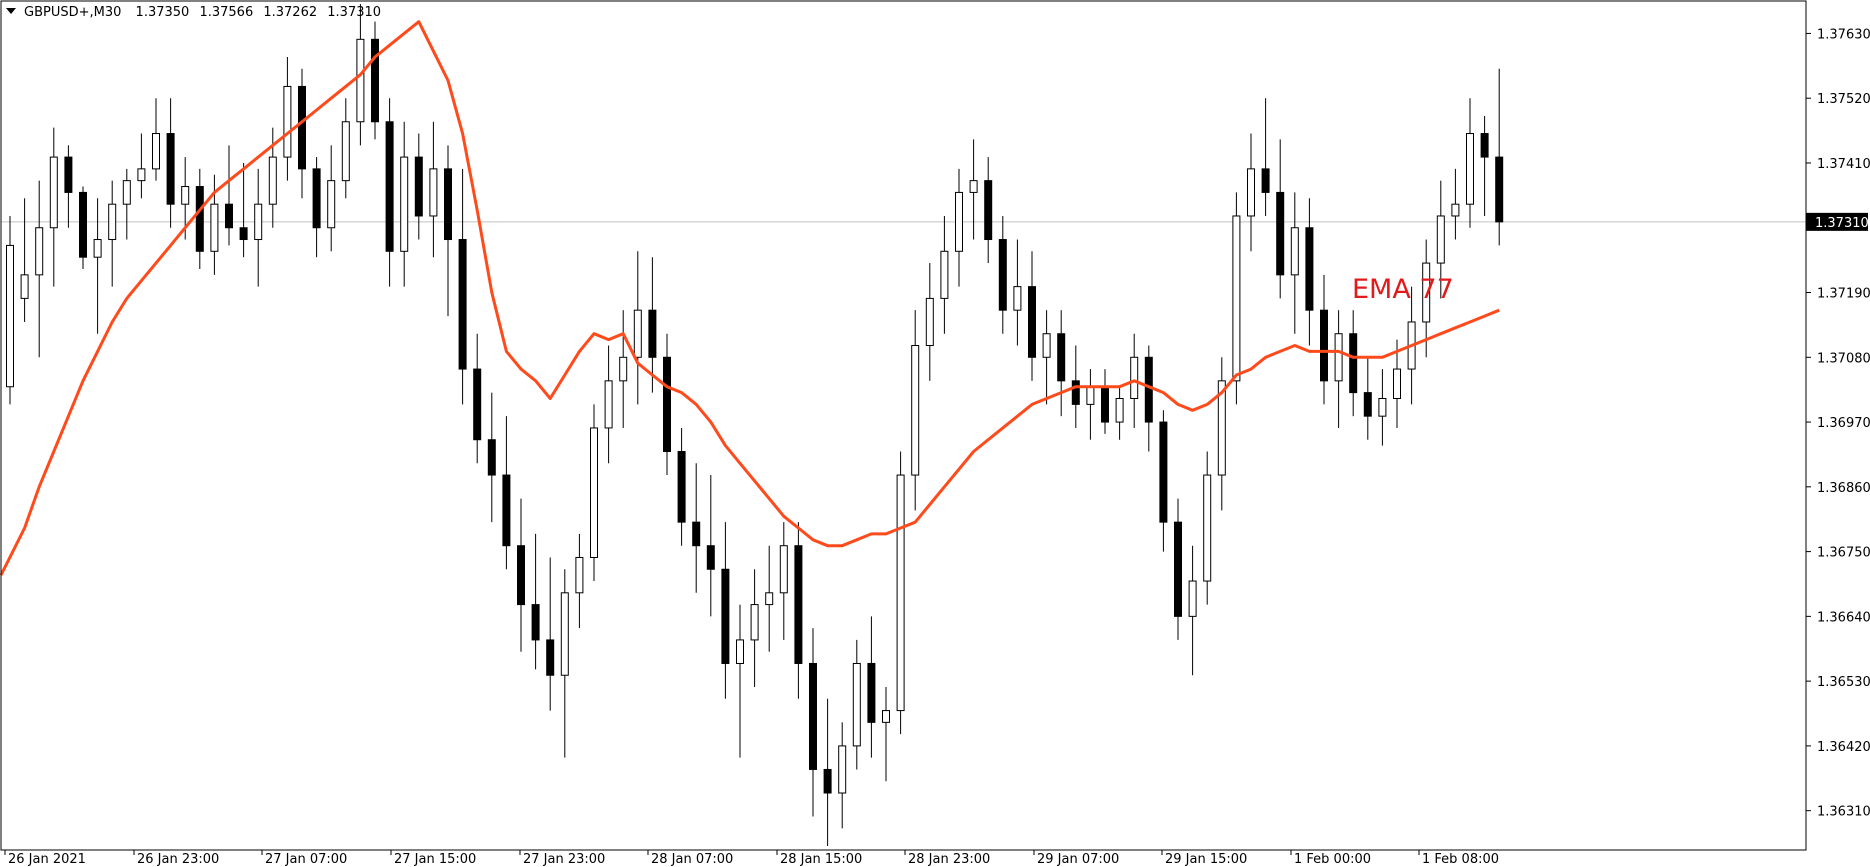  I want to click on y-tick-label: 1.37190, so click(1843, 294).